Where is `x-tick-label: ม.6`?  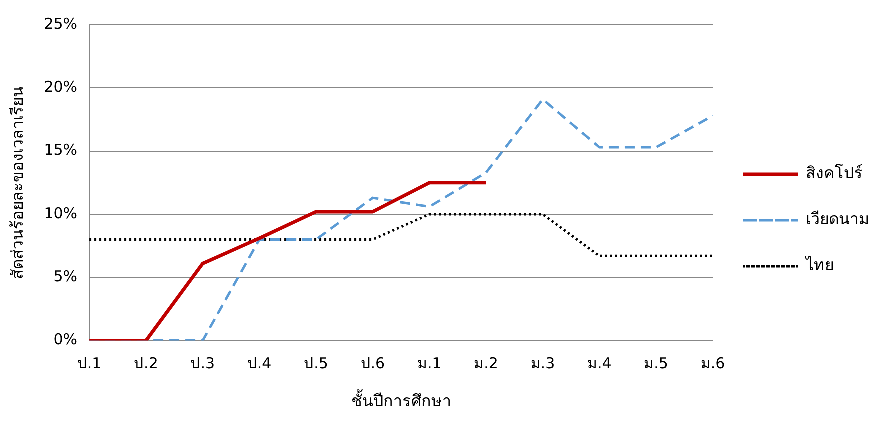 x-tick-label: ม.6 is located at coordinates (713, 363).